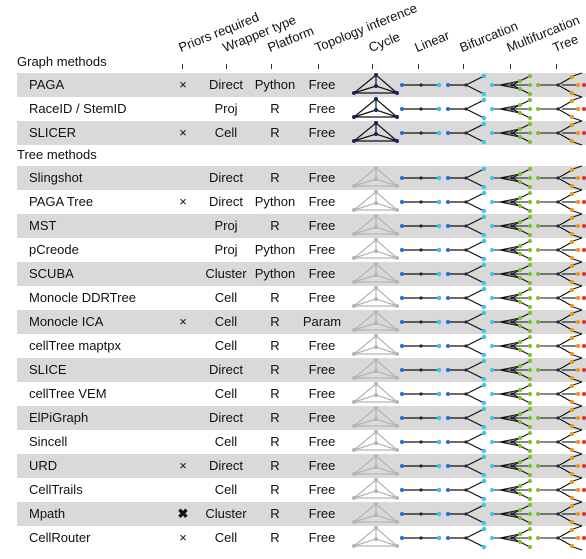  Describe the element at coordinates (59, 417) in the screenshot. I see `method-name: ElPiGraph` at that location.